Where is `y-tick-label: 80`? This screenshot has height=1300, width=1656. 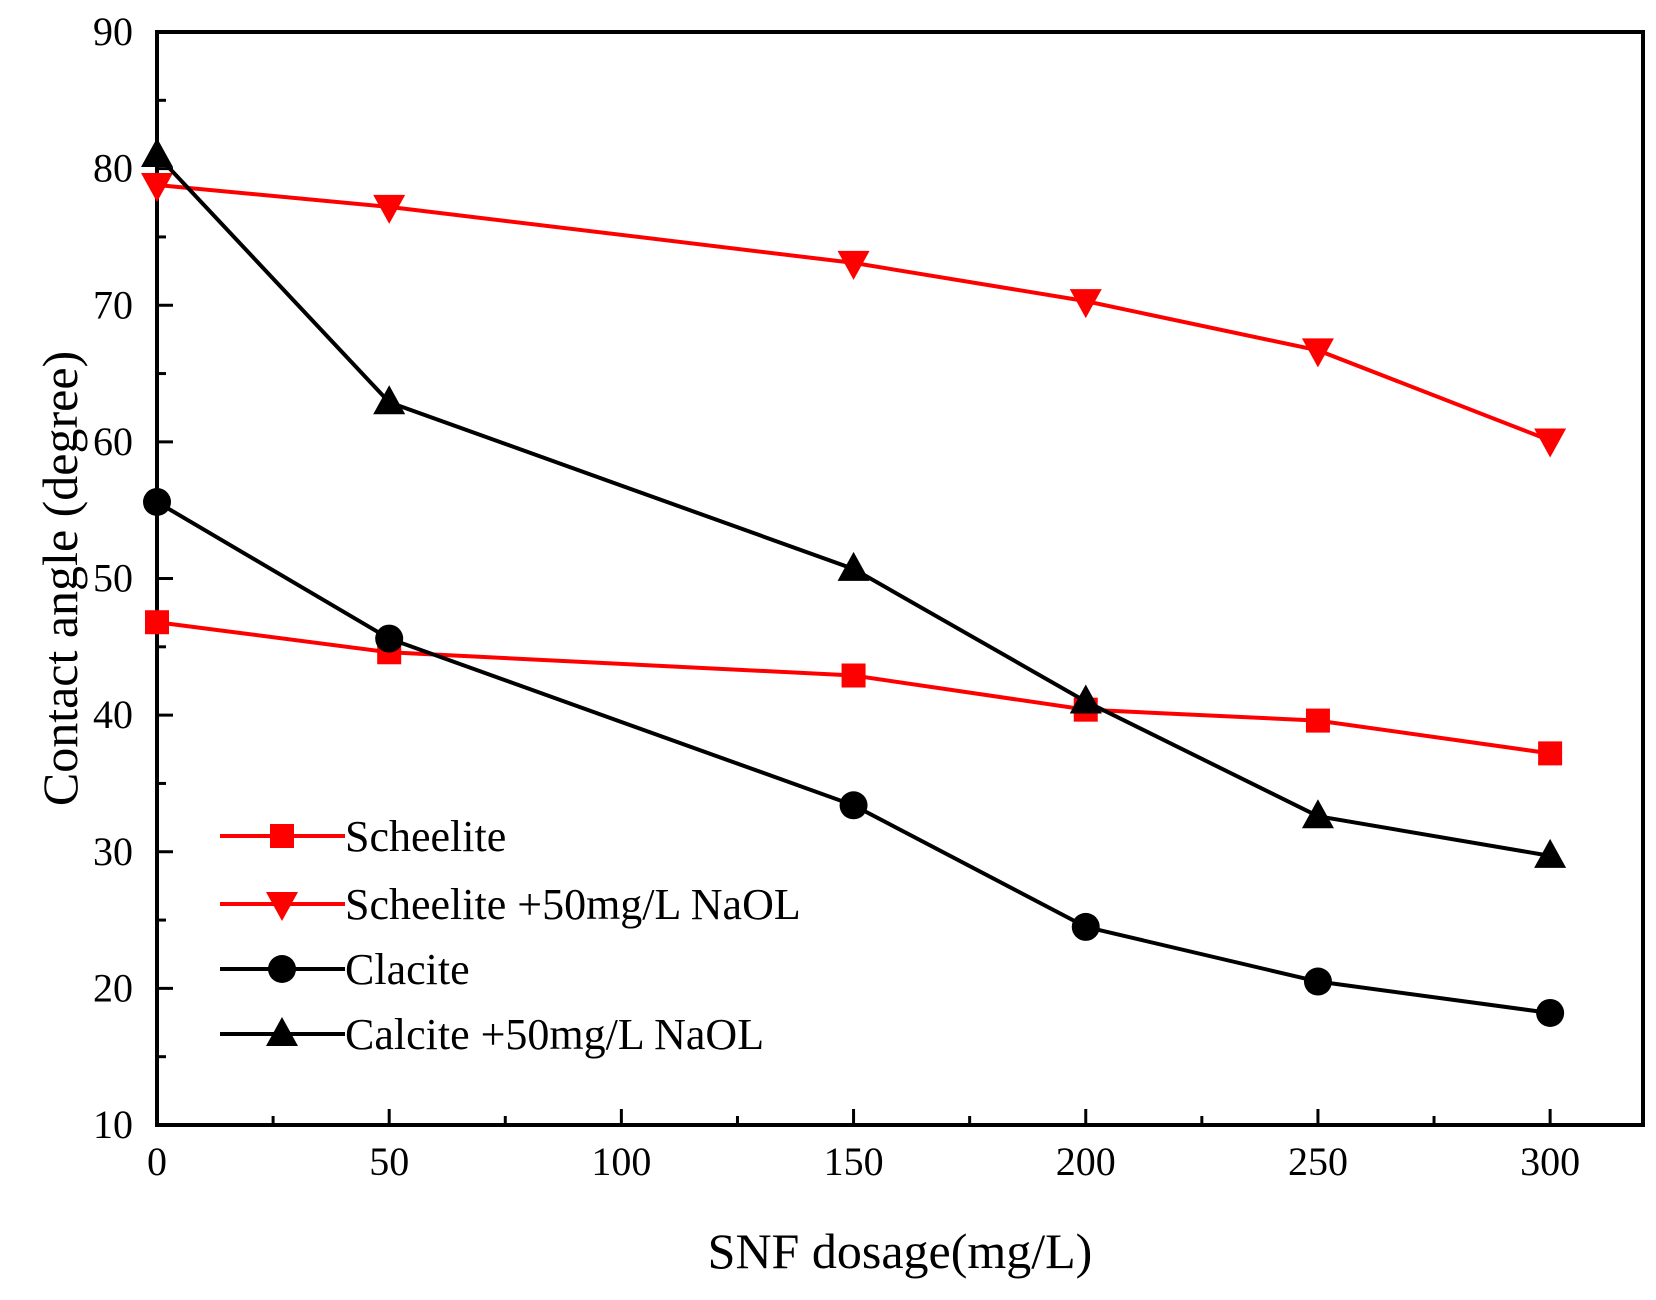 y-tick-label: 80 is located at coordinates (113, 168).